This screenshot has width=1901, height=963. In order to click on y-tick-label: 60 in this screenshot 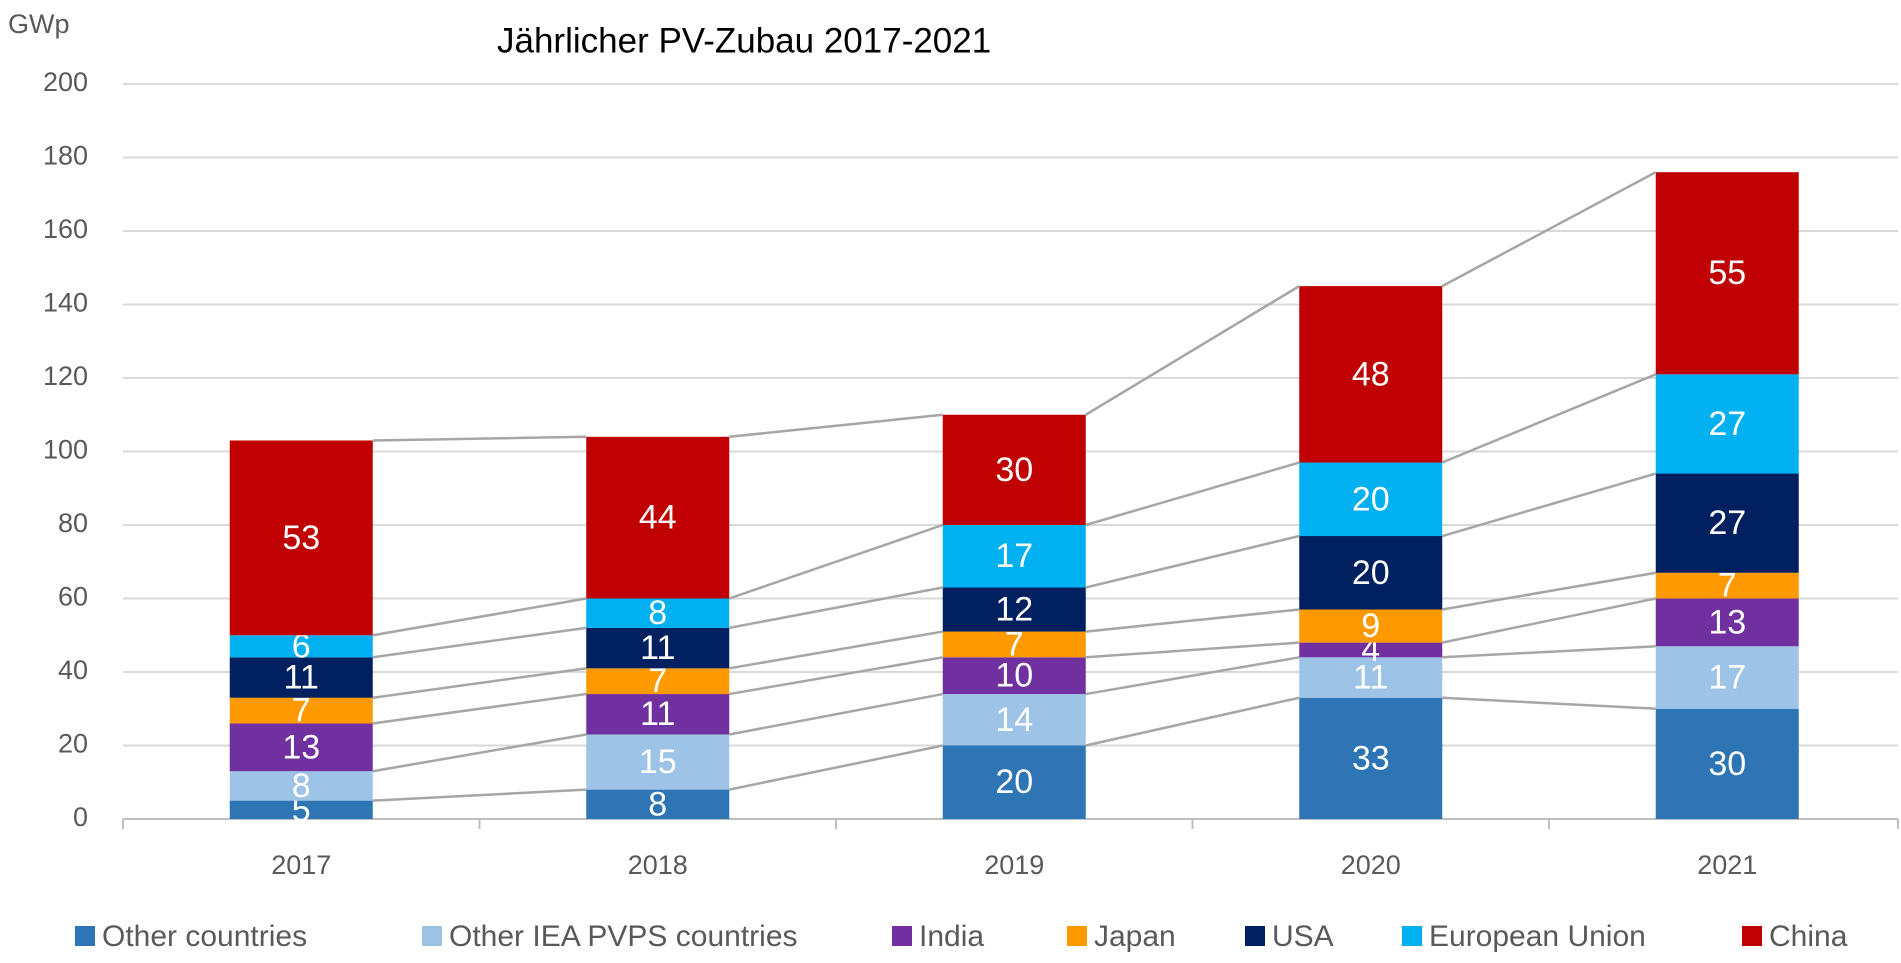, I will do `click(73, 597)`.